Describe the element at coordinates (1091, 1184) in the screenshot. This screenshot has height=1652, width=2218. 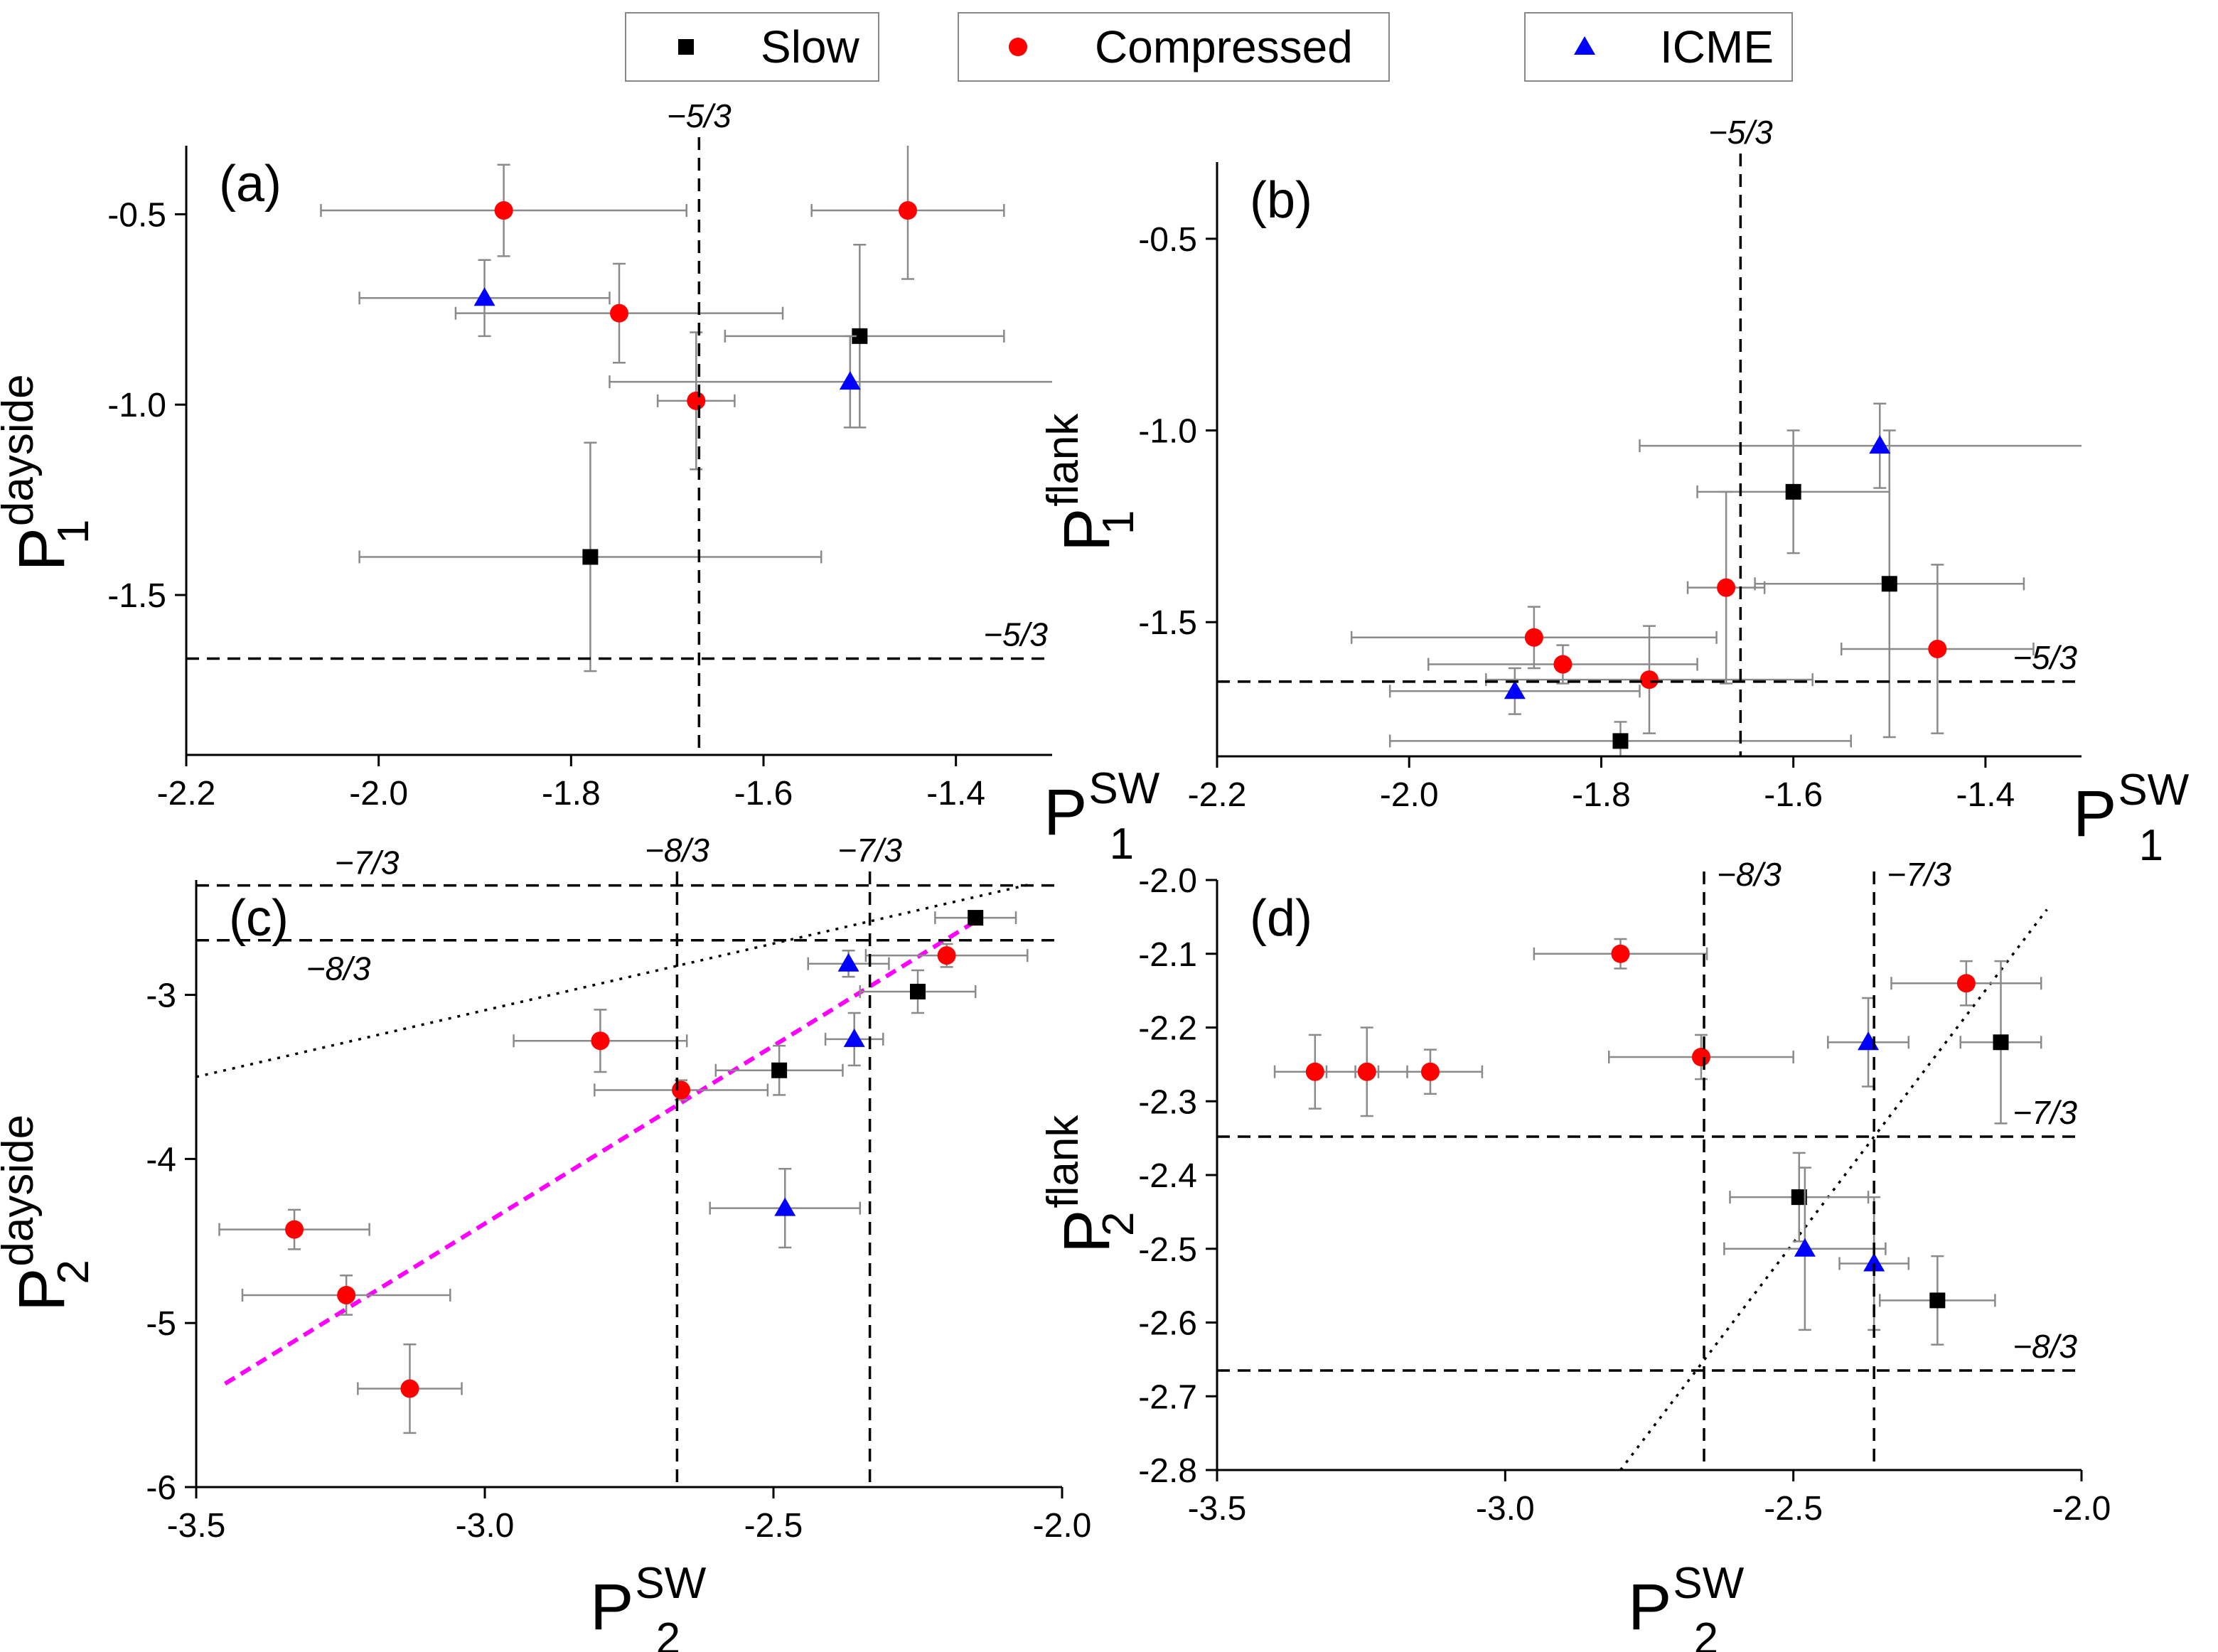
I see `y-axis-title: Pflank2` at that location.